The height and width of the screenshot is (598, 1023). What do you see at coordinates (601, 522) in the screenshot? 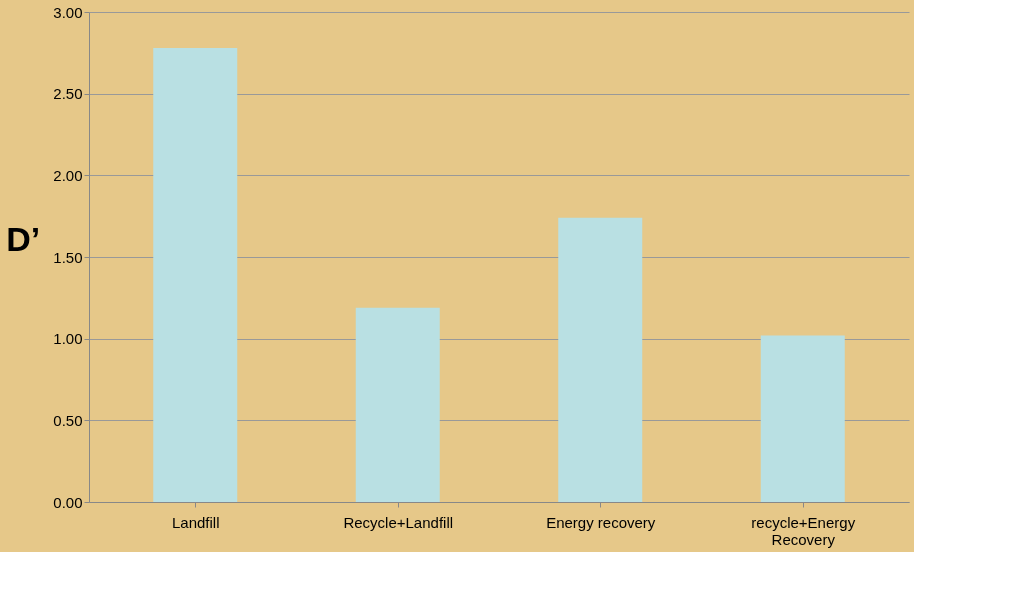
I see `x-tick-label: Energy recovery` at bounding box center [601, 522].